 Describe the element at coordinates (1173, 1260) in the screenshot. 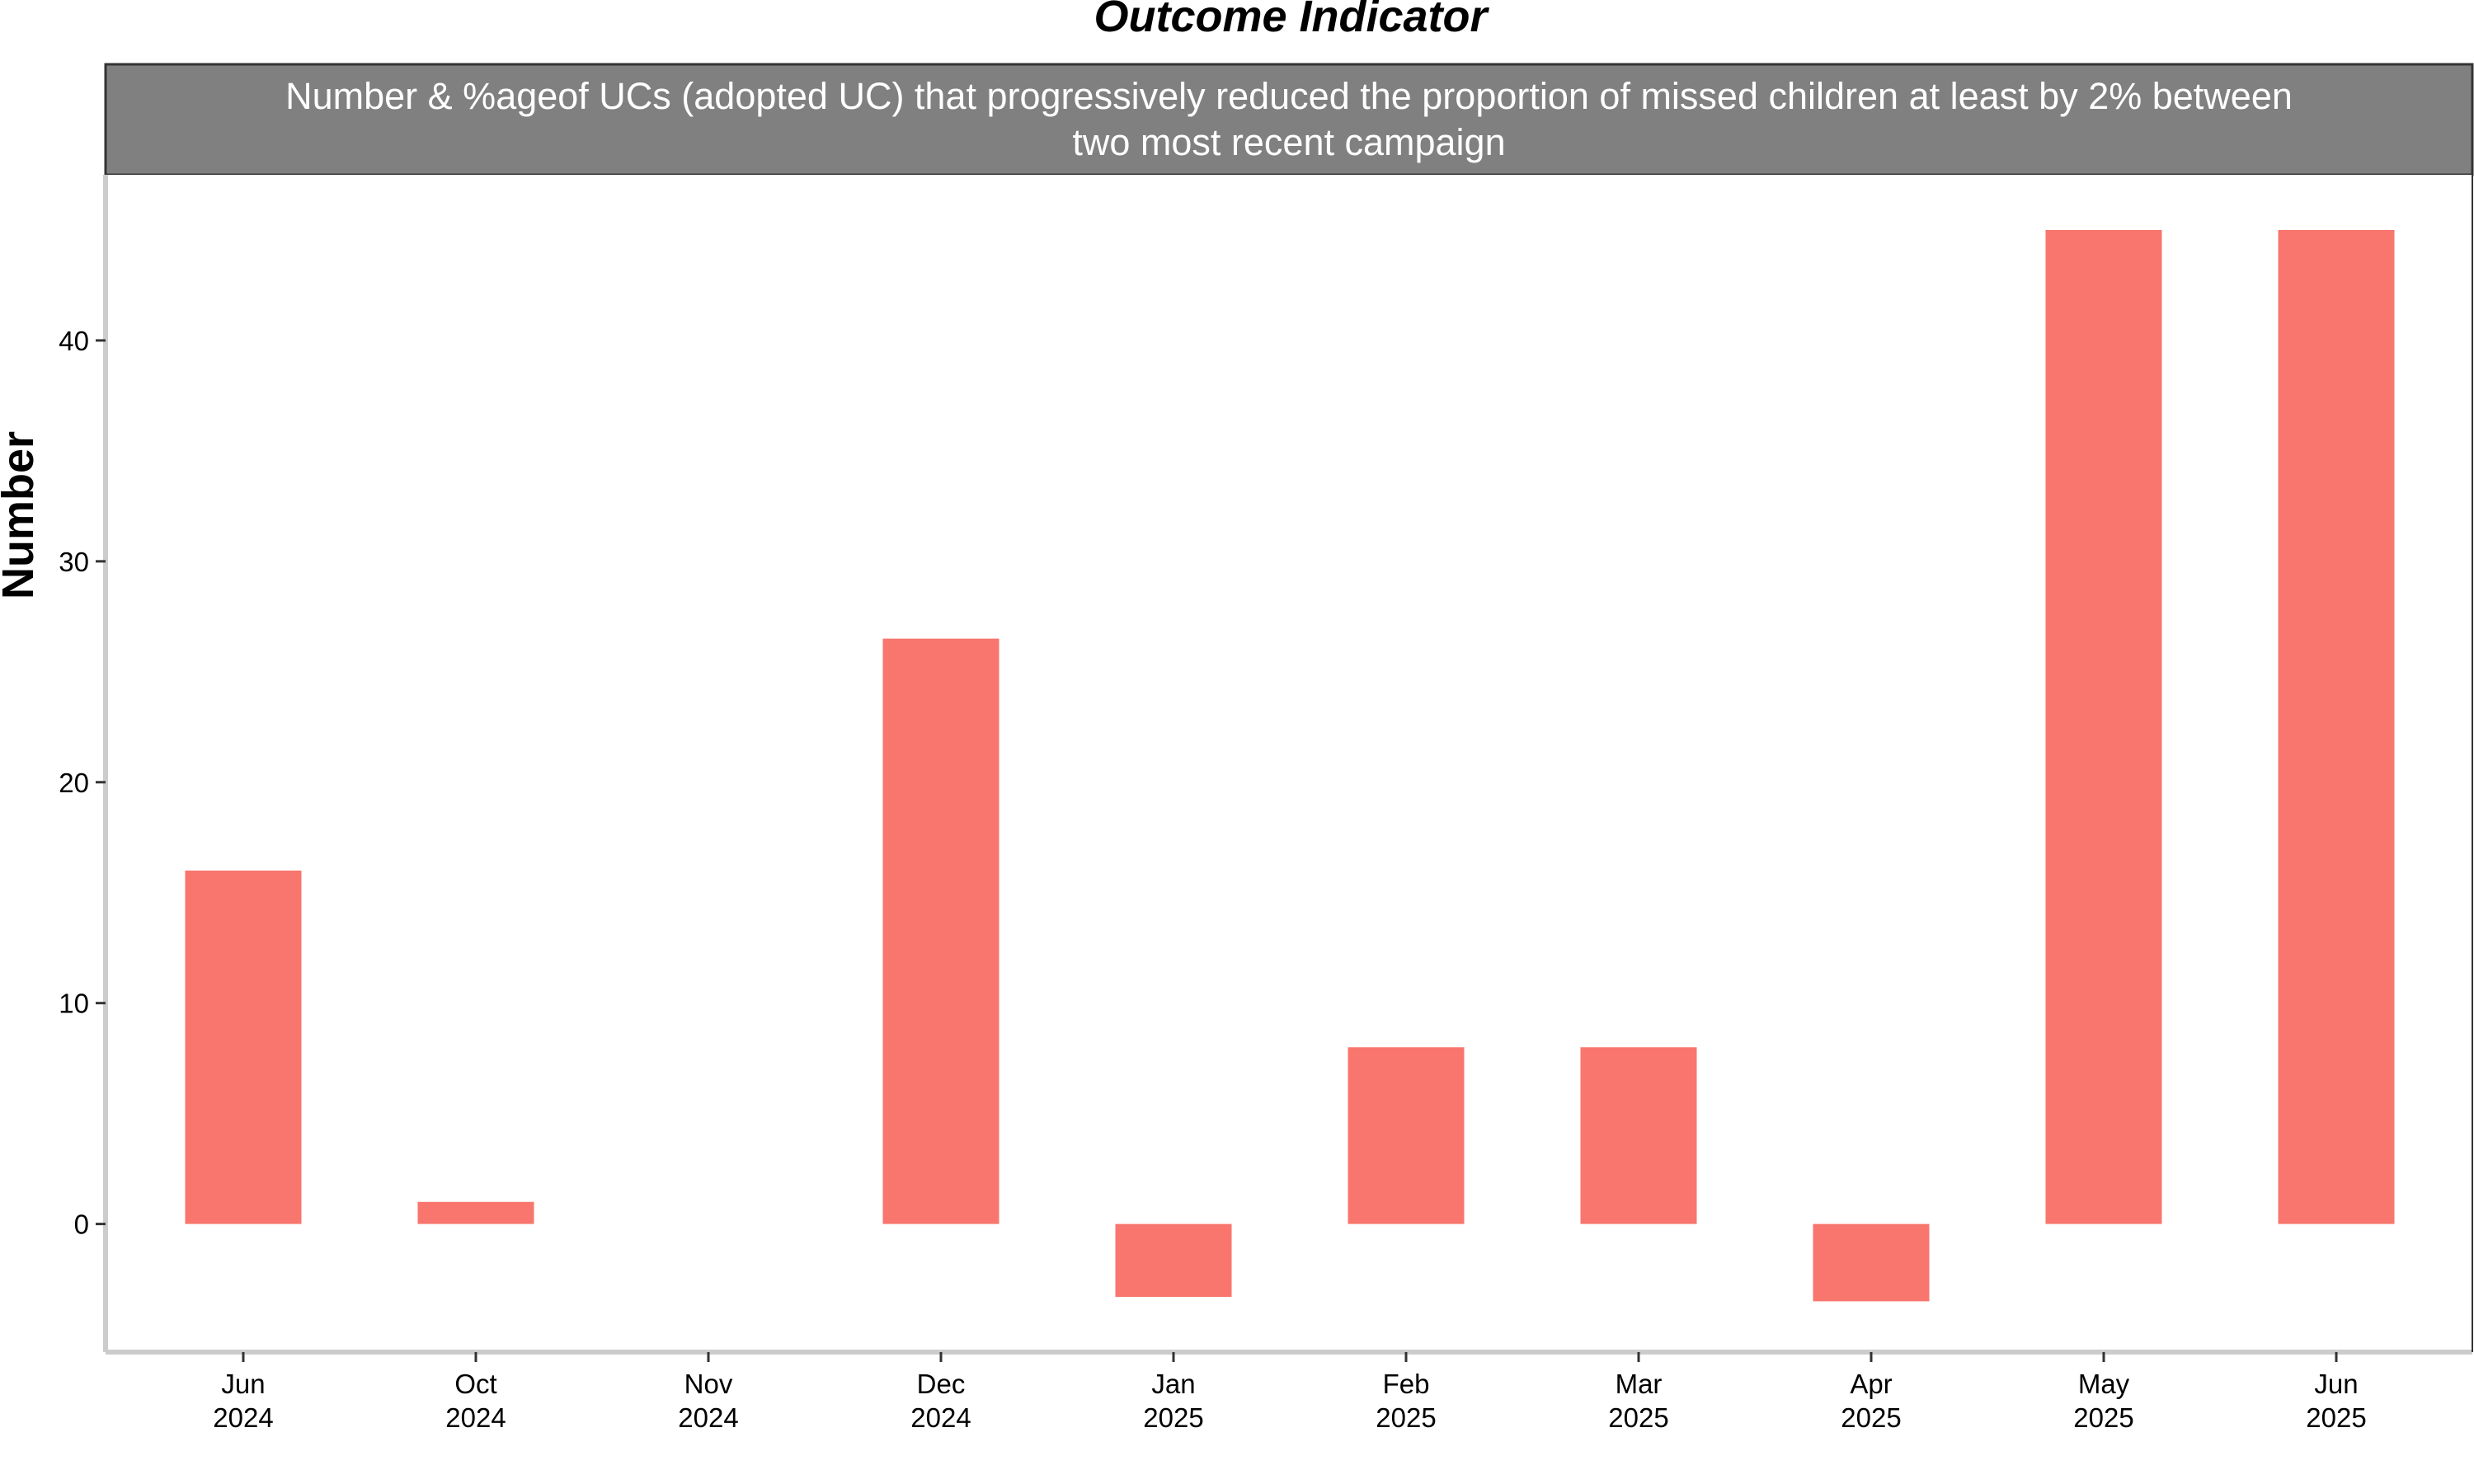

I see `bar-jan-2025` at that location.